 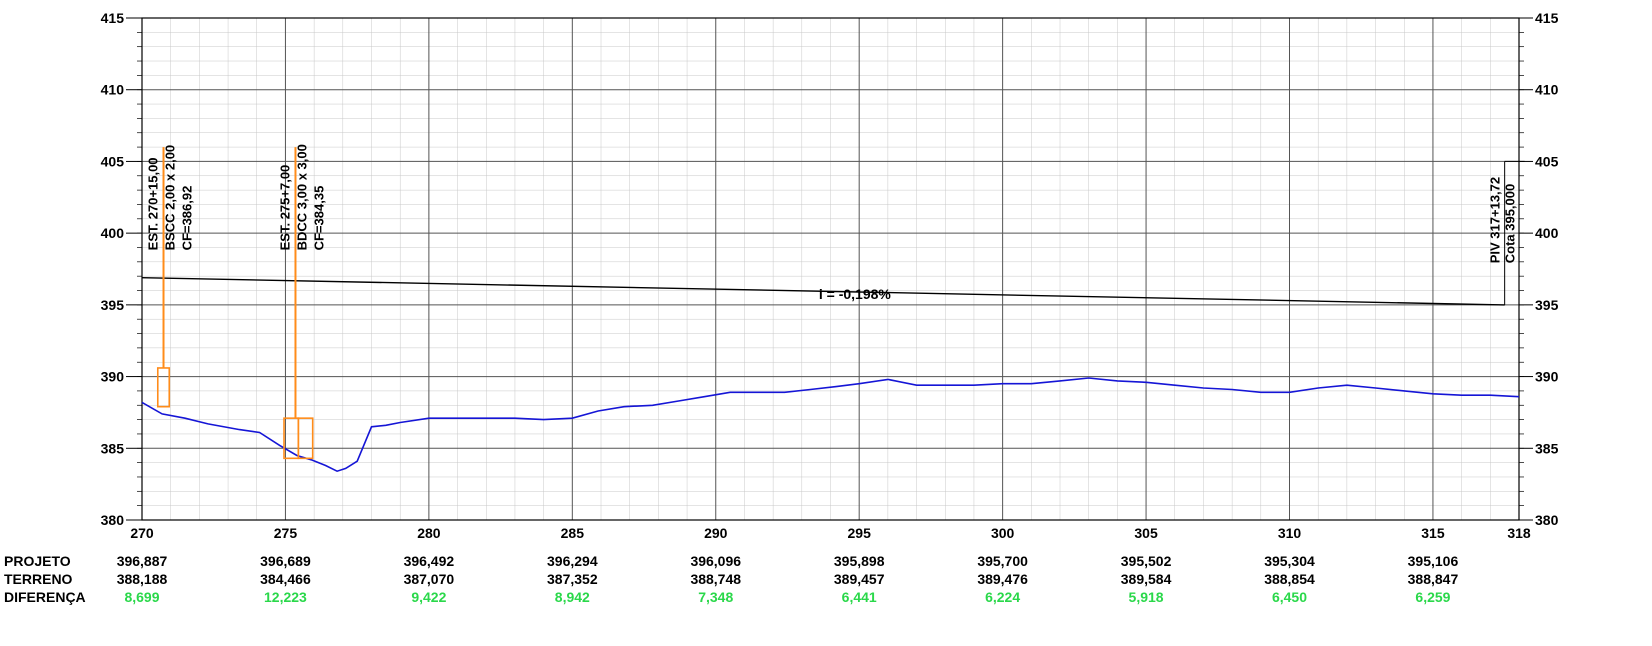 I want to click on terreno-value: 387,070, so click(x=429, y=579).